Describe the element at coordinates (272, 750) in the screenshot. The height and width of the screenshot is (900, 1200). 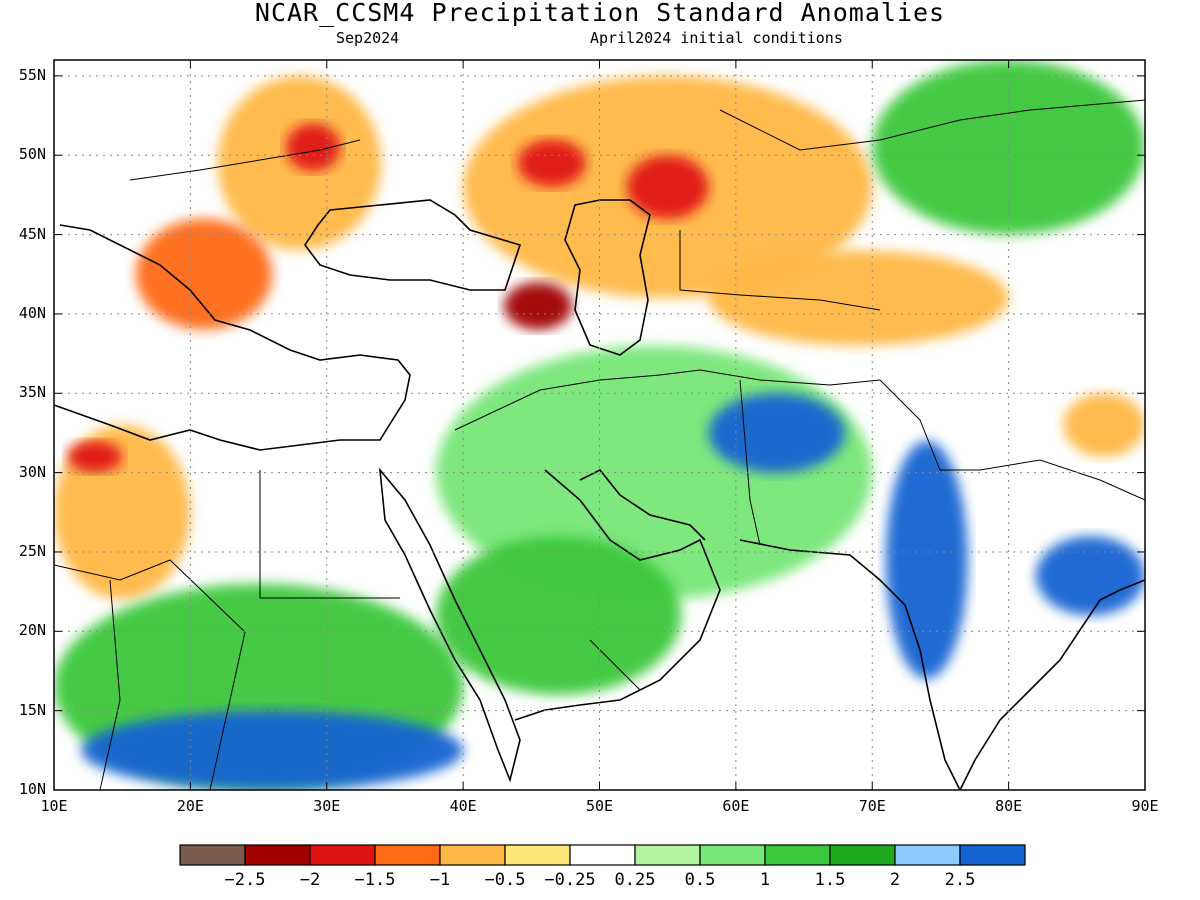
I see `anomaly-region-sahel-wet-core` at that location.